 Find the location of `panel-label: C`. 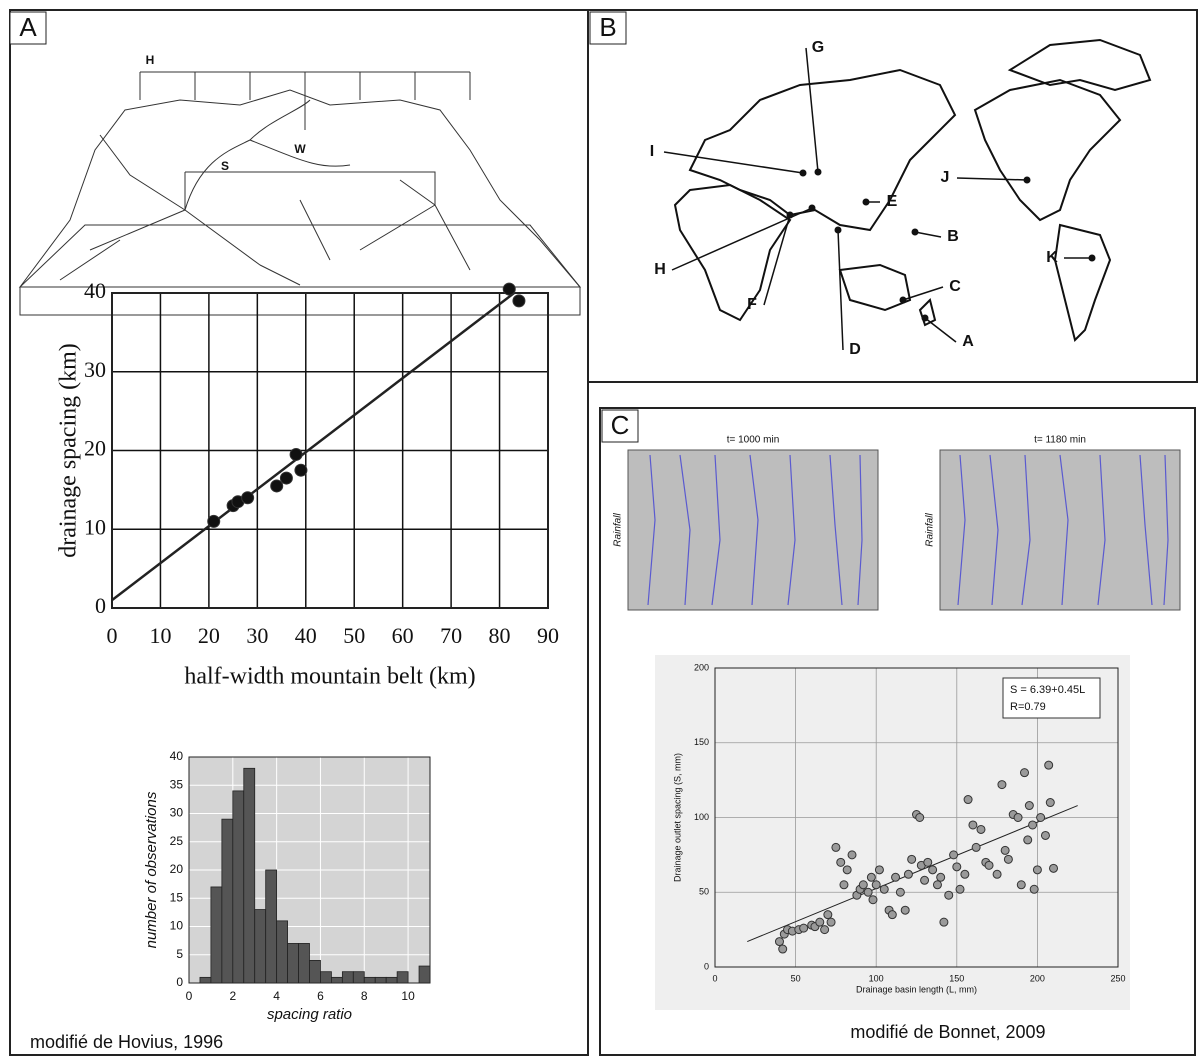

panel-label: C is located at coordinates (620, 425).